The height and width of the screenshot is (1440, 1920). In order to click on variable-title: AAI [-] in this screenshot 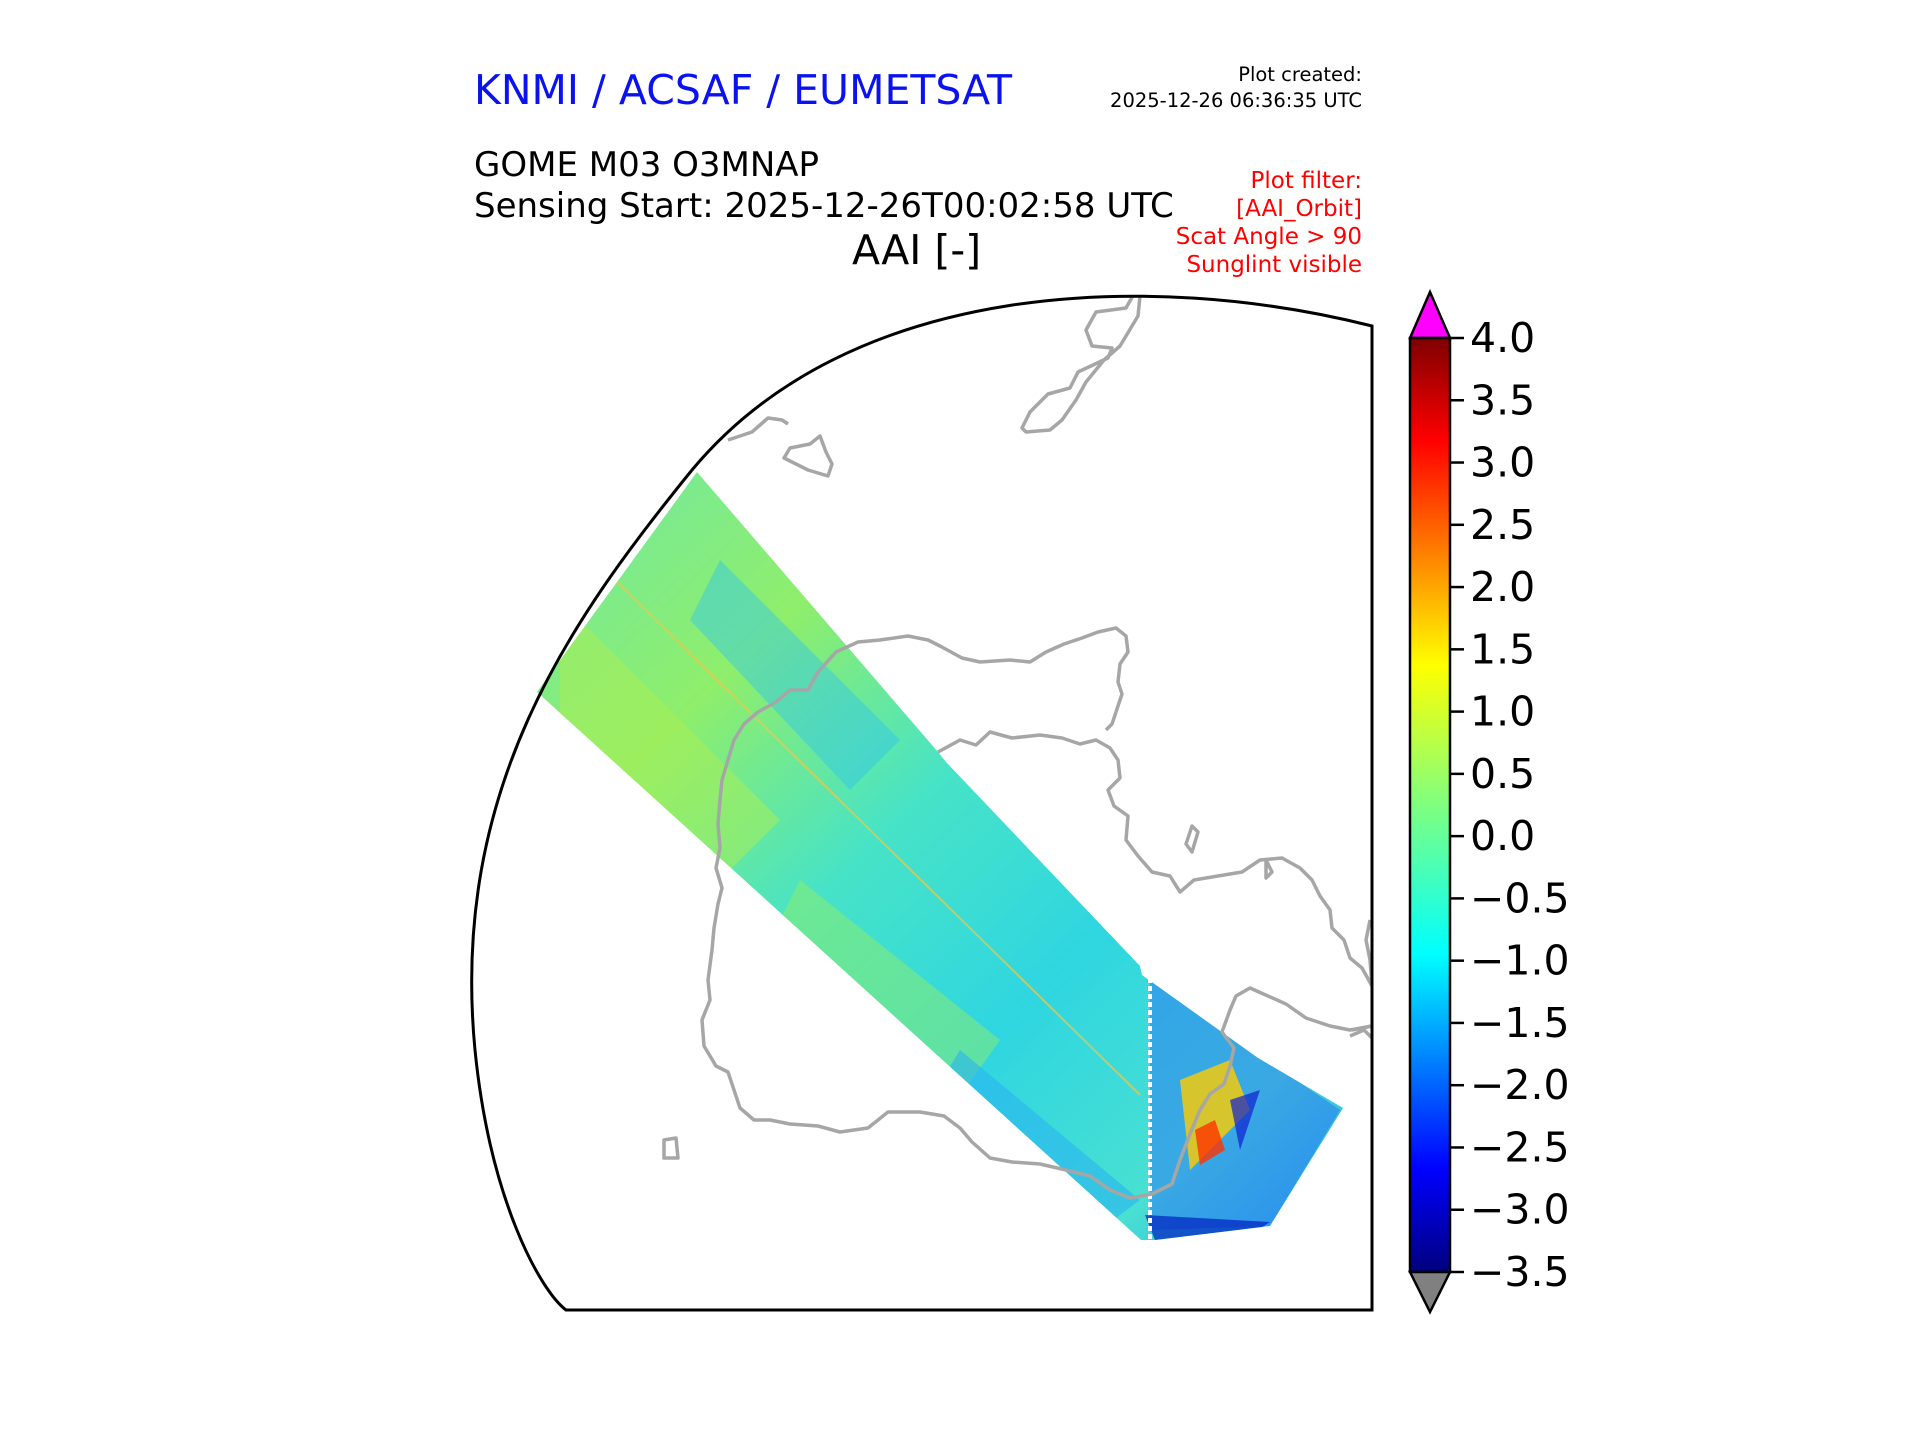, I will do `click(917, 250)`.